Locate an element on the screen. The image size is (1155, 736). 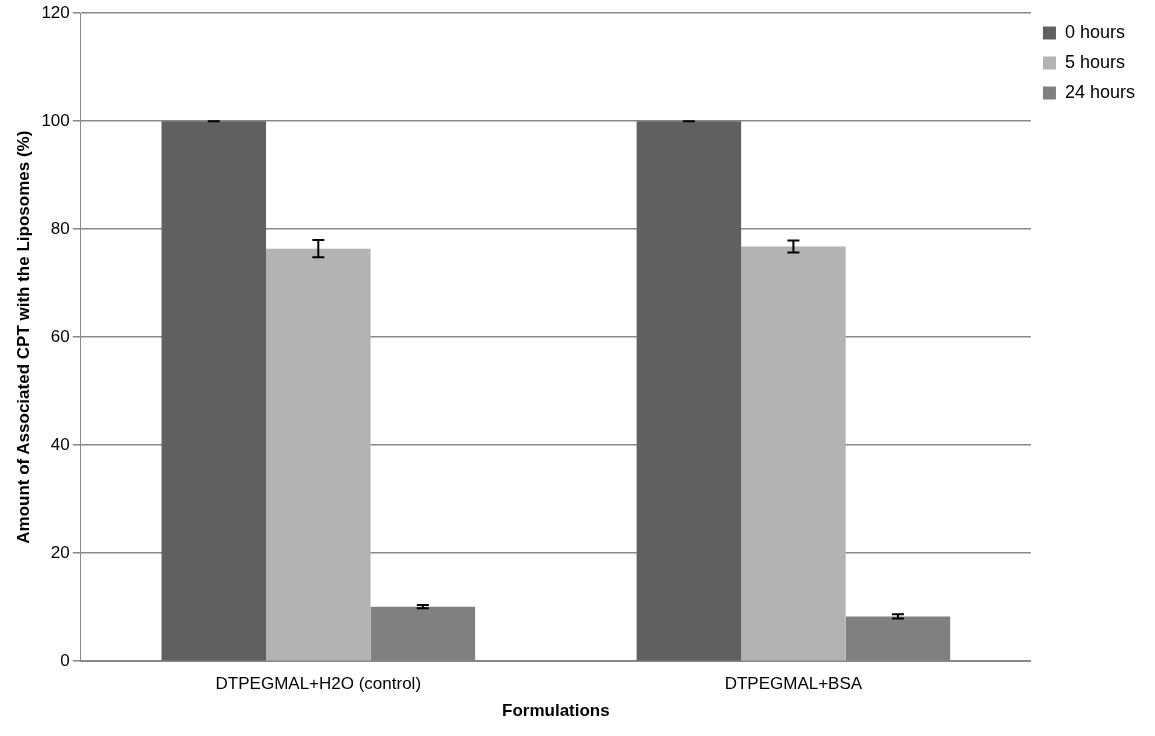
y-tick-label: 20 is located at coordinates (60, 552).